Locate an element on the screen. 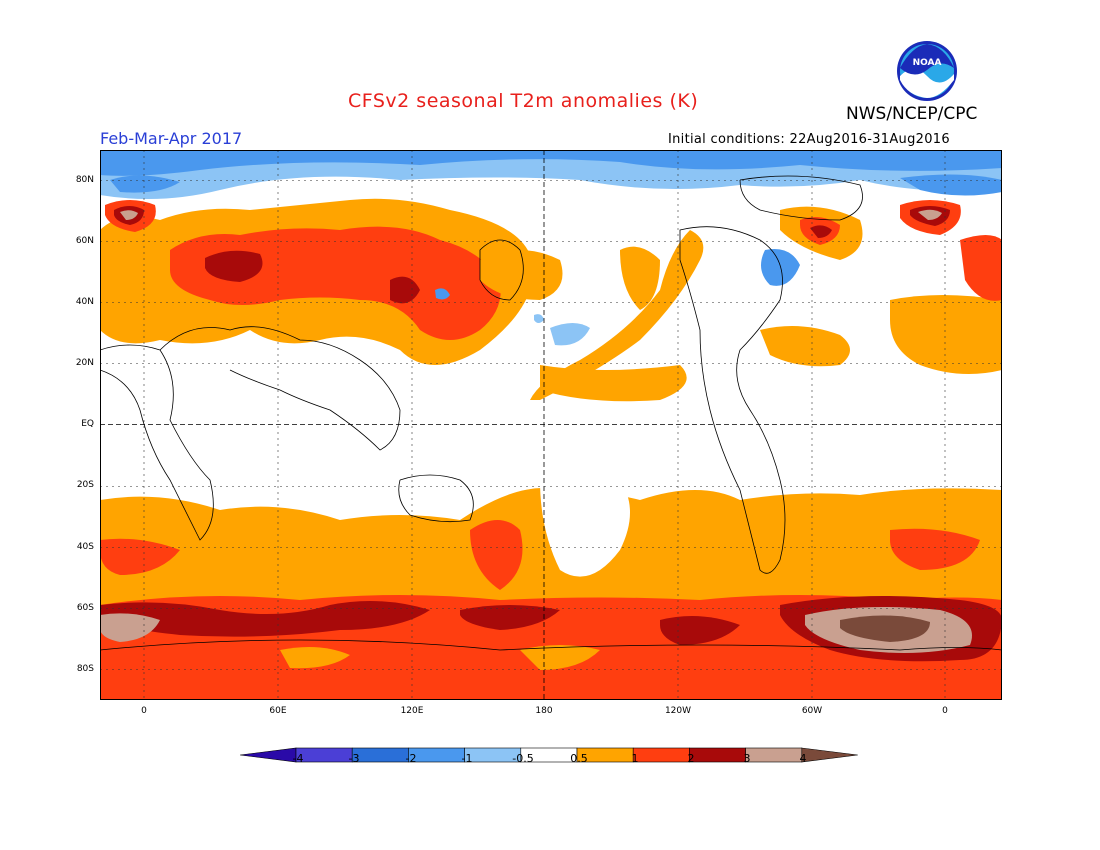  colorbar-label: -4 is located at coordinates (298, 758).